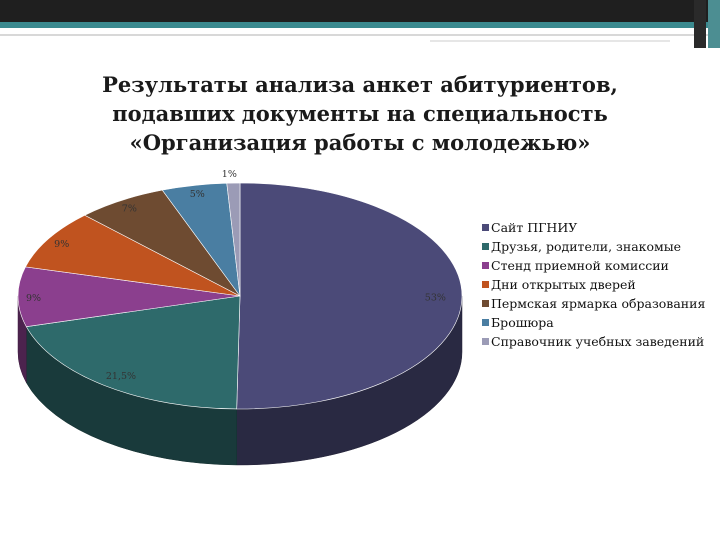 The height and width of the screenshot is (540, 720). I want to click on legend-item: Справочник учебных заведений, so click(593, 341).